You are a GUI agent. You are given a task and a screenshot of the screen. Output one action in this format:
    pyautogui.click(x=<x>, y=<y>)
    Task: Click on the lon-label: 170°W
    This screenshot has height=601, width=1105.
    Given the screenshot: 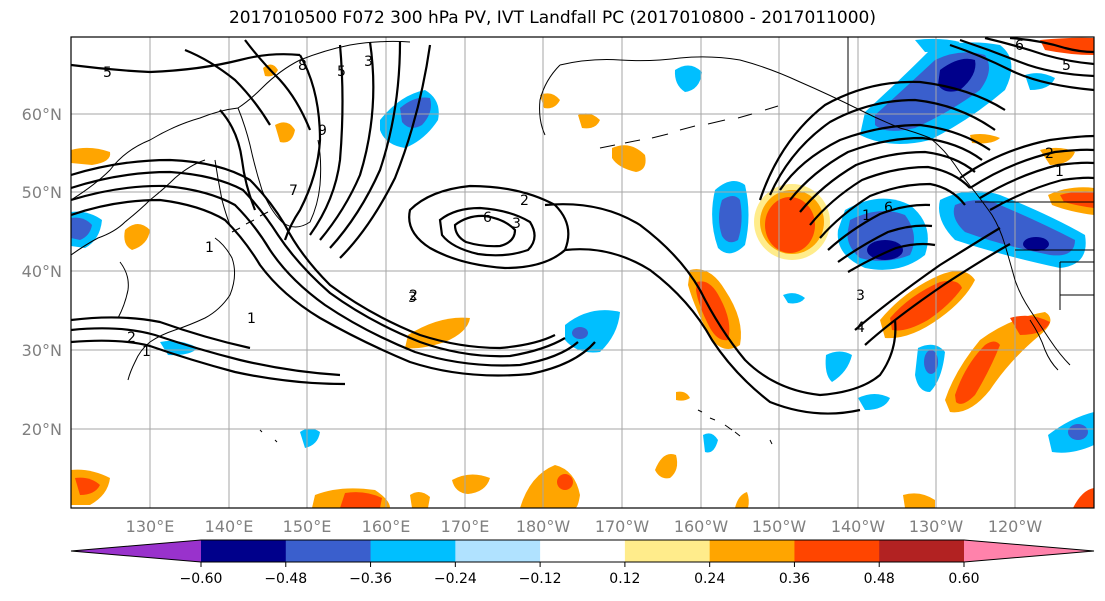 What is the action you would take?
    pyautogui.click(x=622, y=526)
    